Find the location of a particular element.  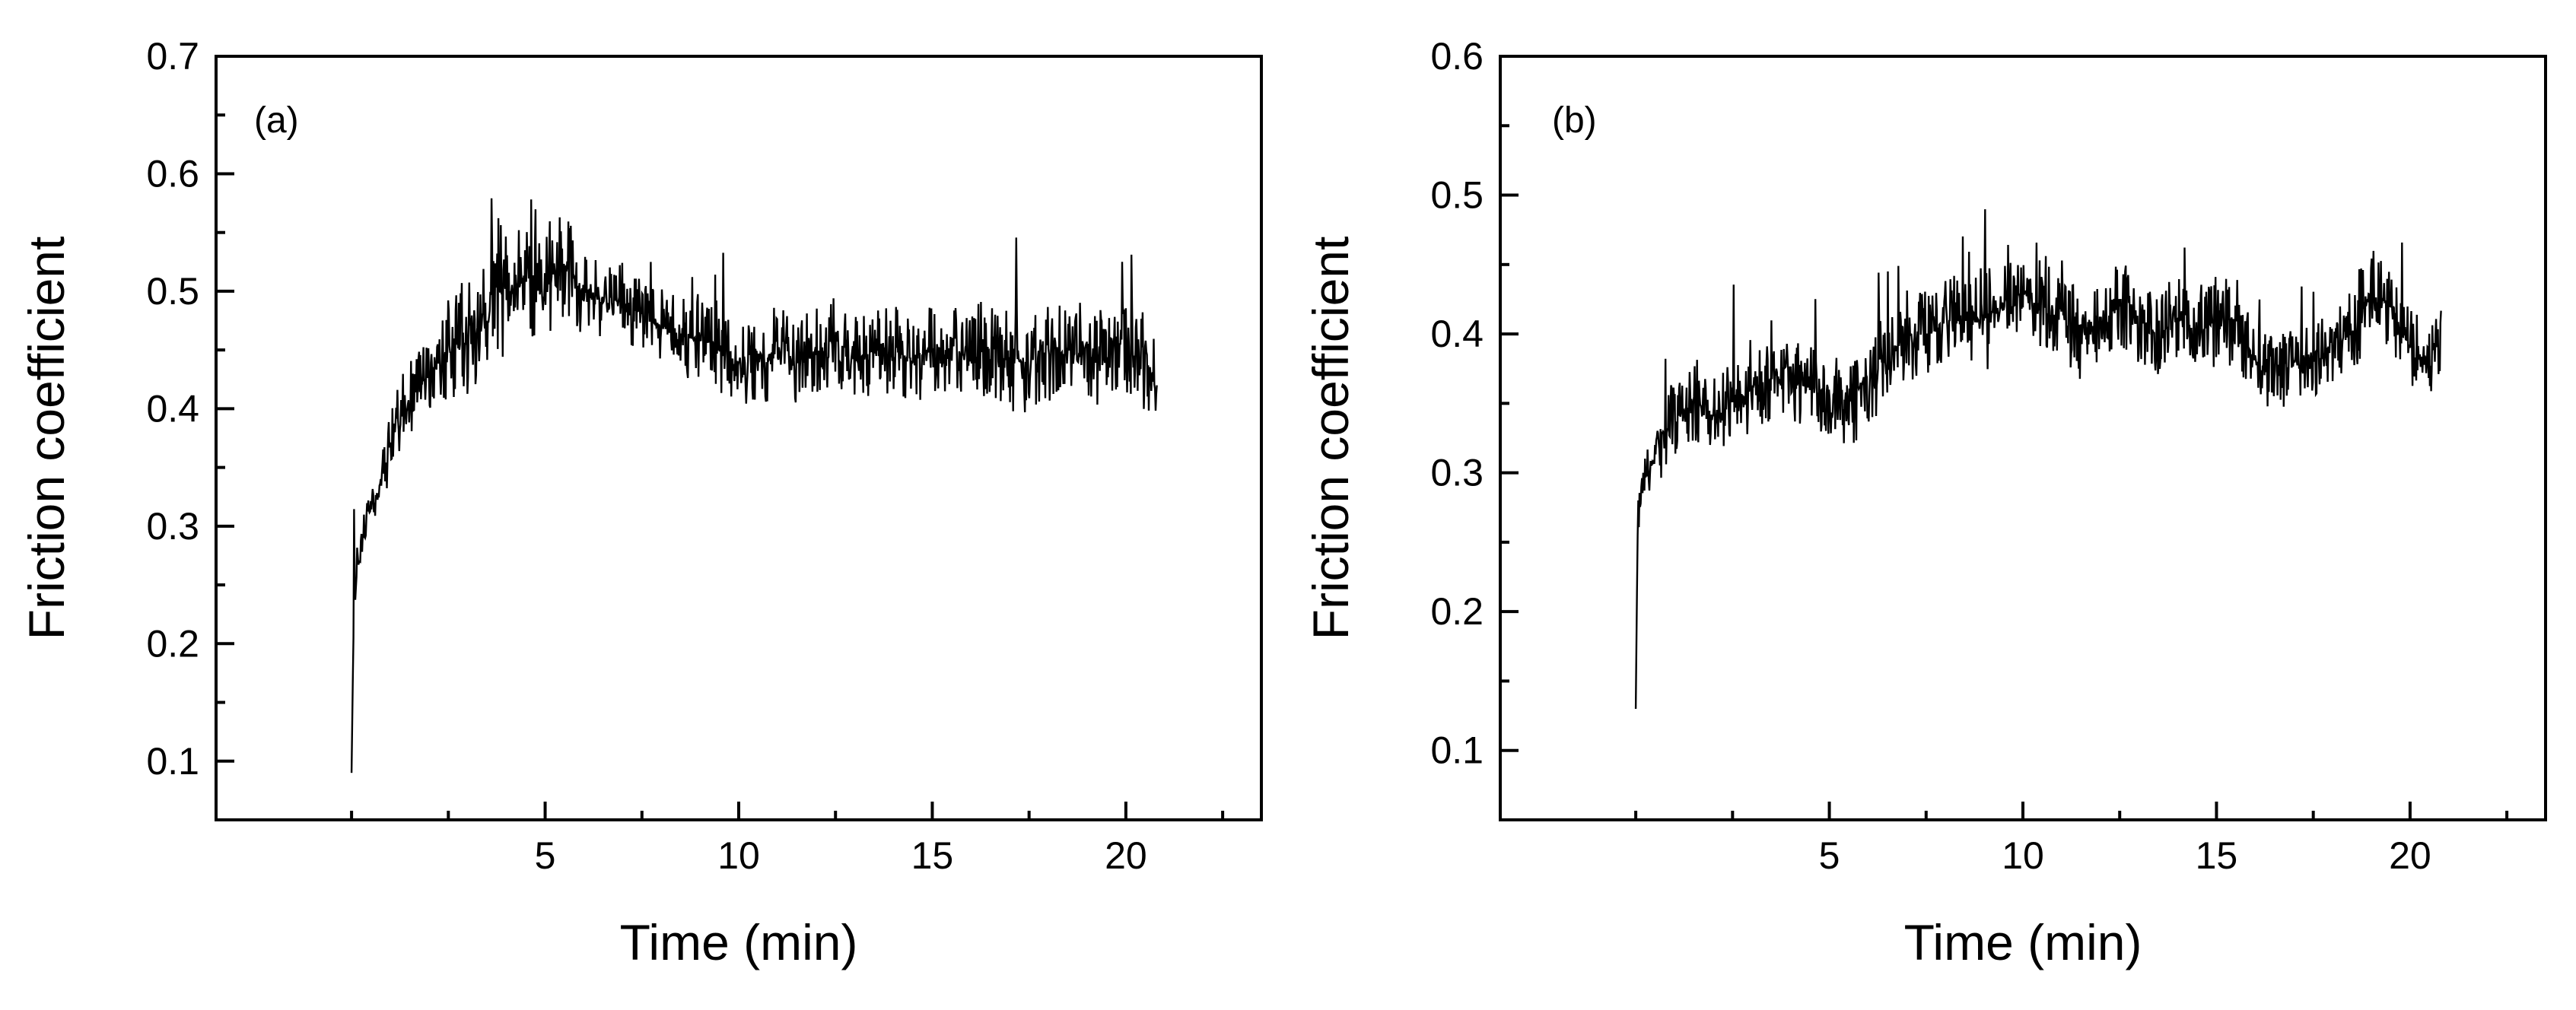

y-tick-label-a: 0.4 is located at coordinates (172, 409).